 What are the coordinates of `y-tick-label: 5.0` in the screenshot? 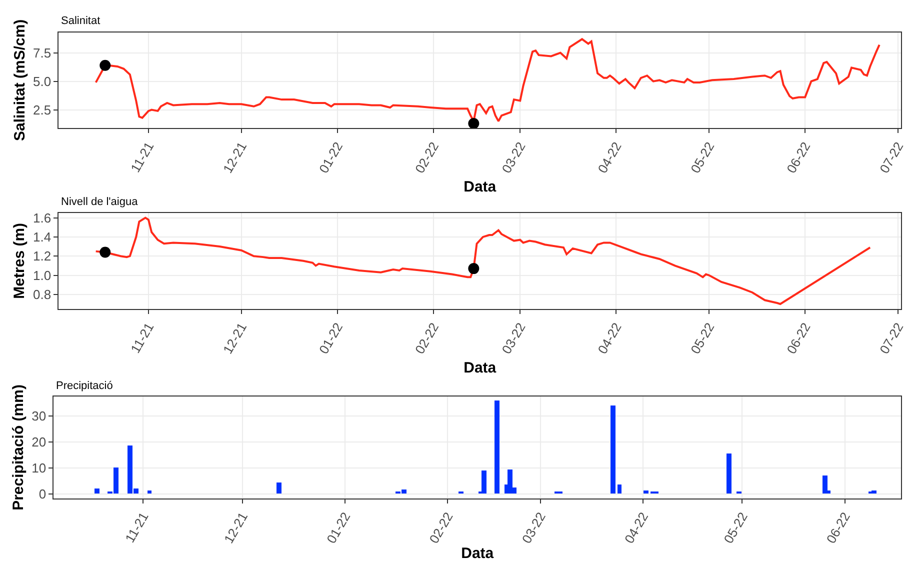 It's located at (42, 81).